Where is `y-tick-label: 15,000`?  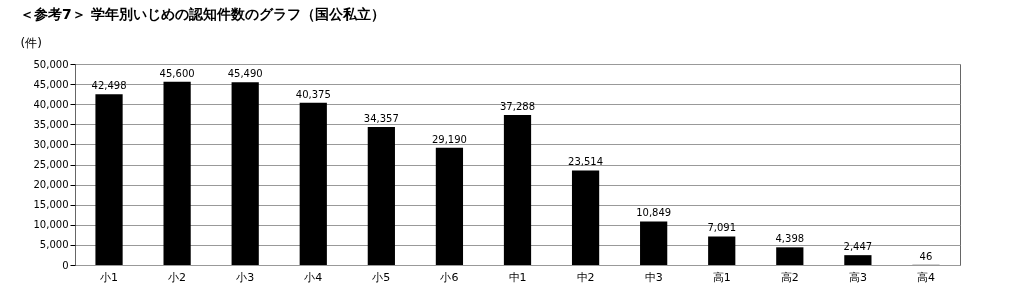
y-tick-label: 15,000 is located at coordinates (51, 205).